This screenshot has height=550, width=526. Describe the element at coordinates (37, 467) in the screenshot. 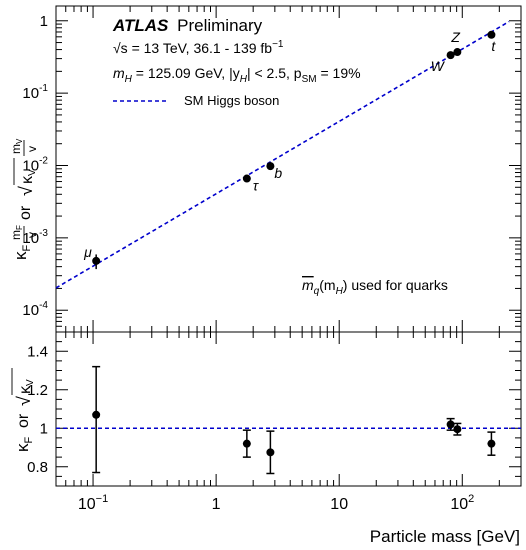

I see `bottom-y-tick-label: 0.8` at that location.